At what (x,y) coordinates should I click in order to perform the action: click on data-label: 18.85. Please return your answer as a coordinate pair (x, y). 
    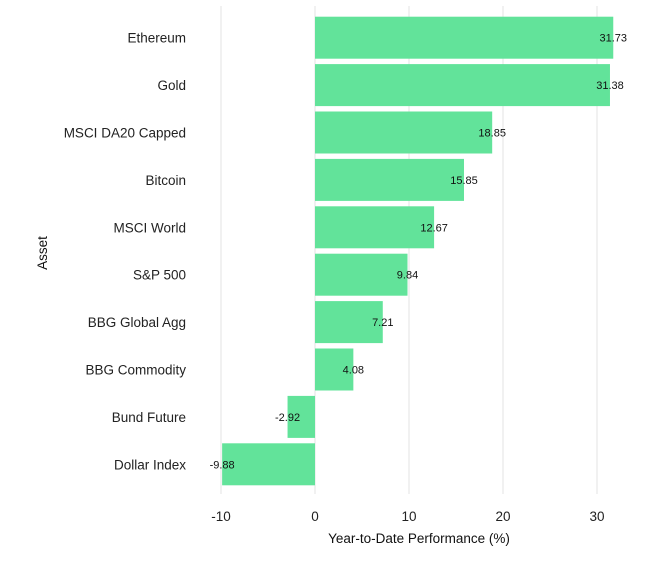
    Looking at the image, I should click on (492, 134).